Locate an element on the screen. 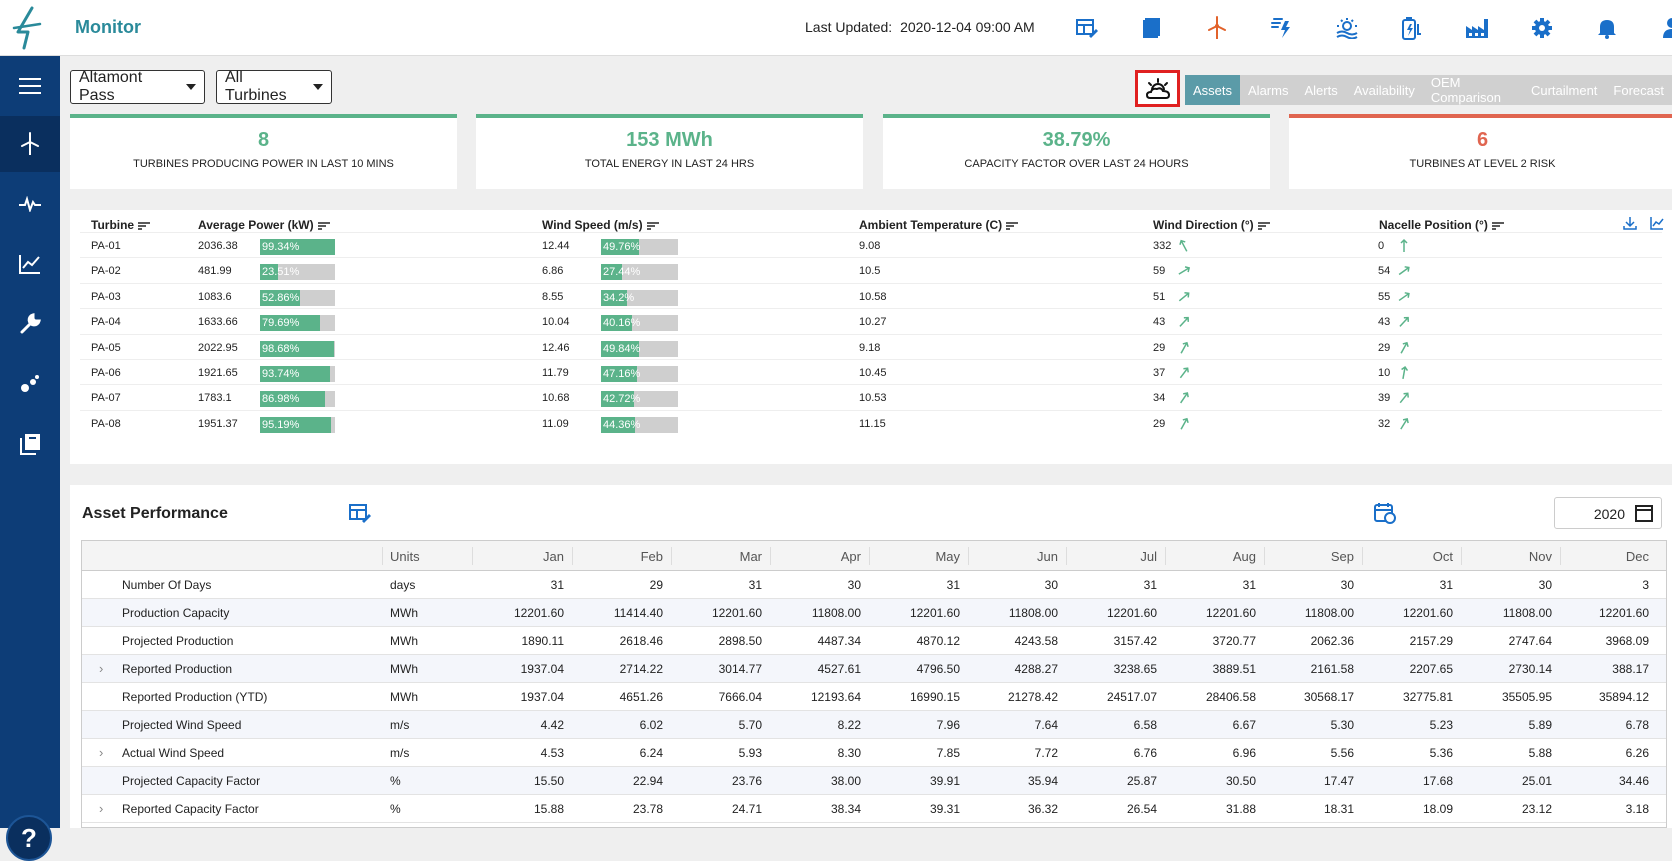 This screenshot has width=1672, height=861. user-icon is located at coordinates (1655, 28).